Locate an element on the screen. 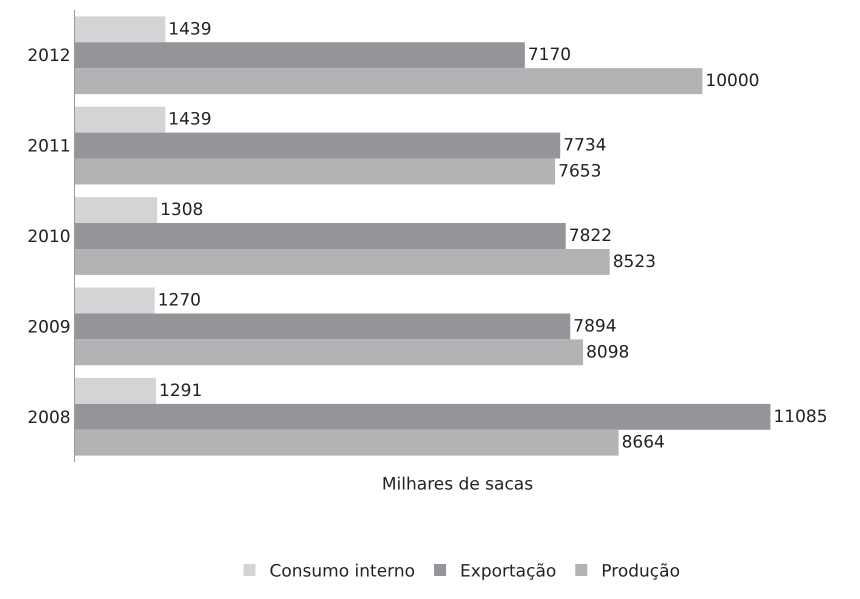 Image resolution: width=860 pixels, height=599 pixels. y-tick-label: 2012 is located at coordinates (49, 56).